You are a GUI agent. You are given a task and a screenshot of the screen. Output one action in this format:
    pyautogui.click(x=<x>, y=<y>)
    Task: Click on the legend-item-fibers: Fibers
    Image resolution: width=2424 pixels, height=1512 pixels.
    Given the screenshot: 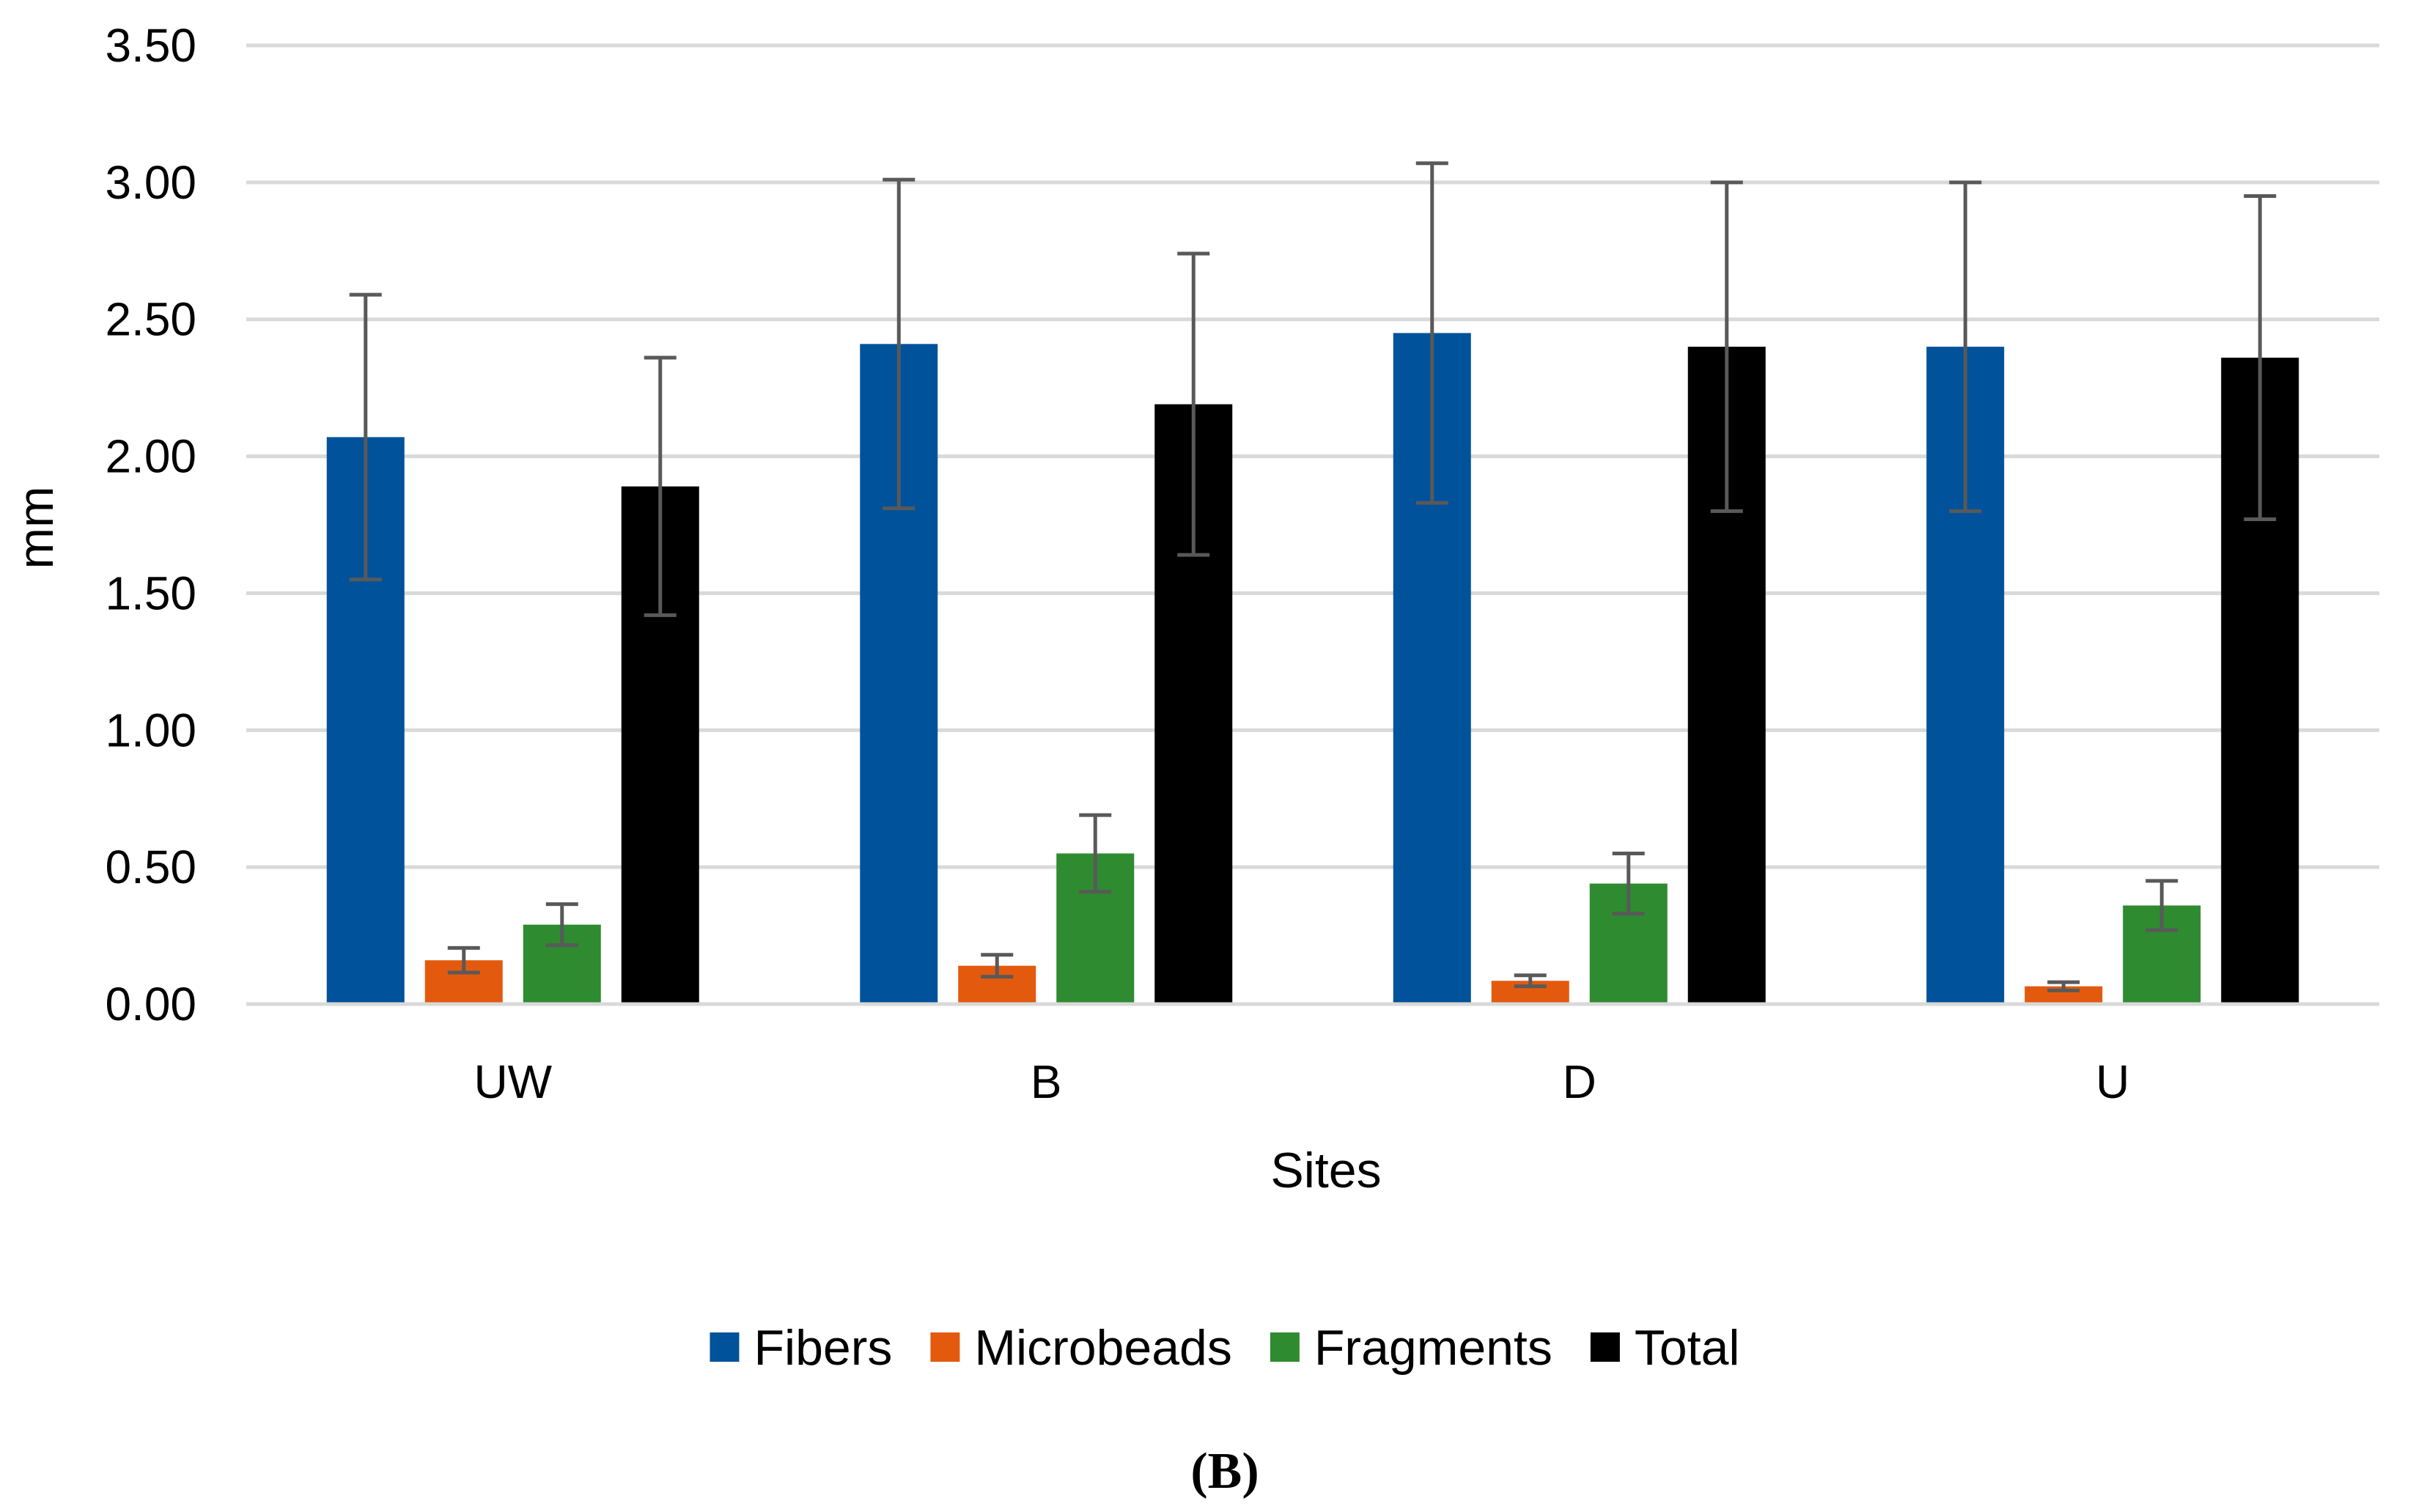 What is the action you would take?
    pyautogui.click(x=801, y=1348)
    